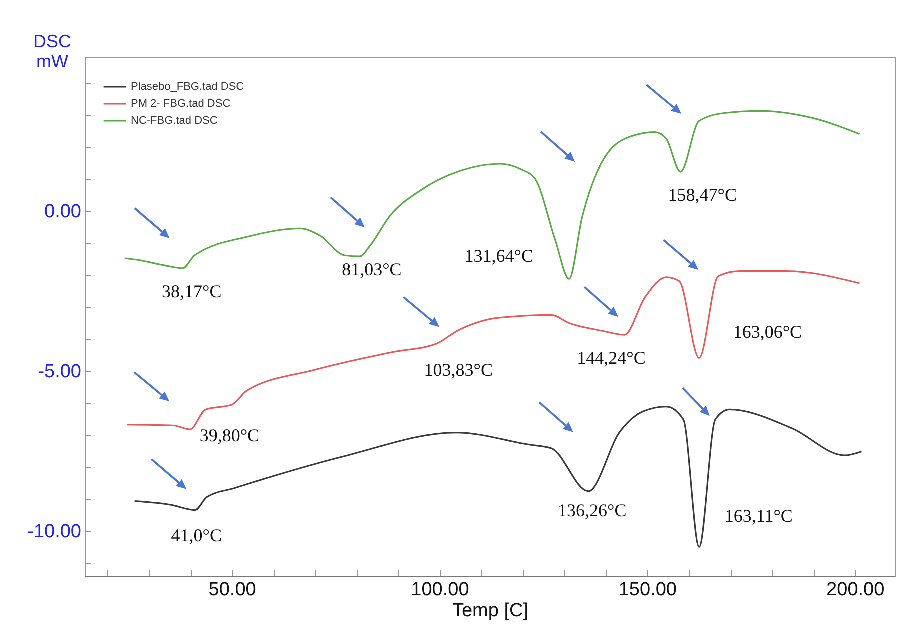 Image resolution: width=901 pixels, height=630 pixels. Describe the element at coordinates (767, 332) in the screenshot. I see `annotation: 163,06°C` at that location.